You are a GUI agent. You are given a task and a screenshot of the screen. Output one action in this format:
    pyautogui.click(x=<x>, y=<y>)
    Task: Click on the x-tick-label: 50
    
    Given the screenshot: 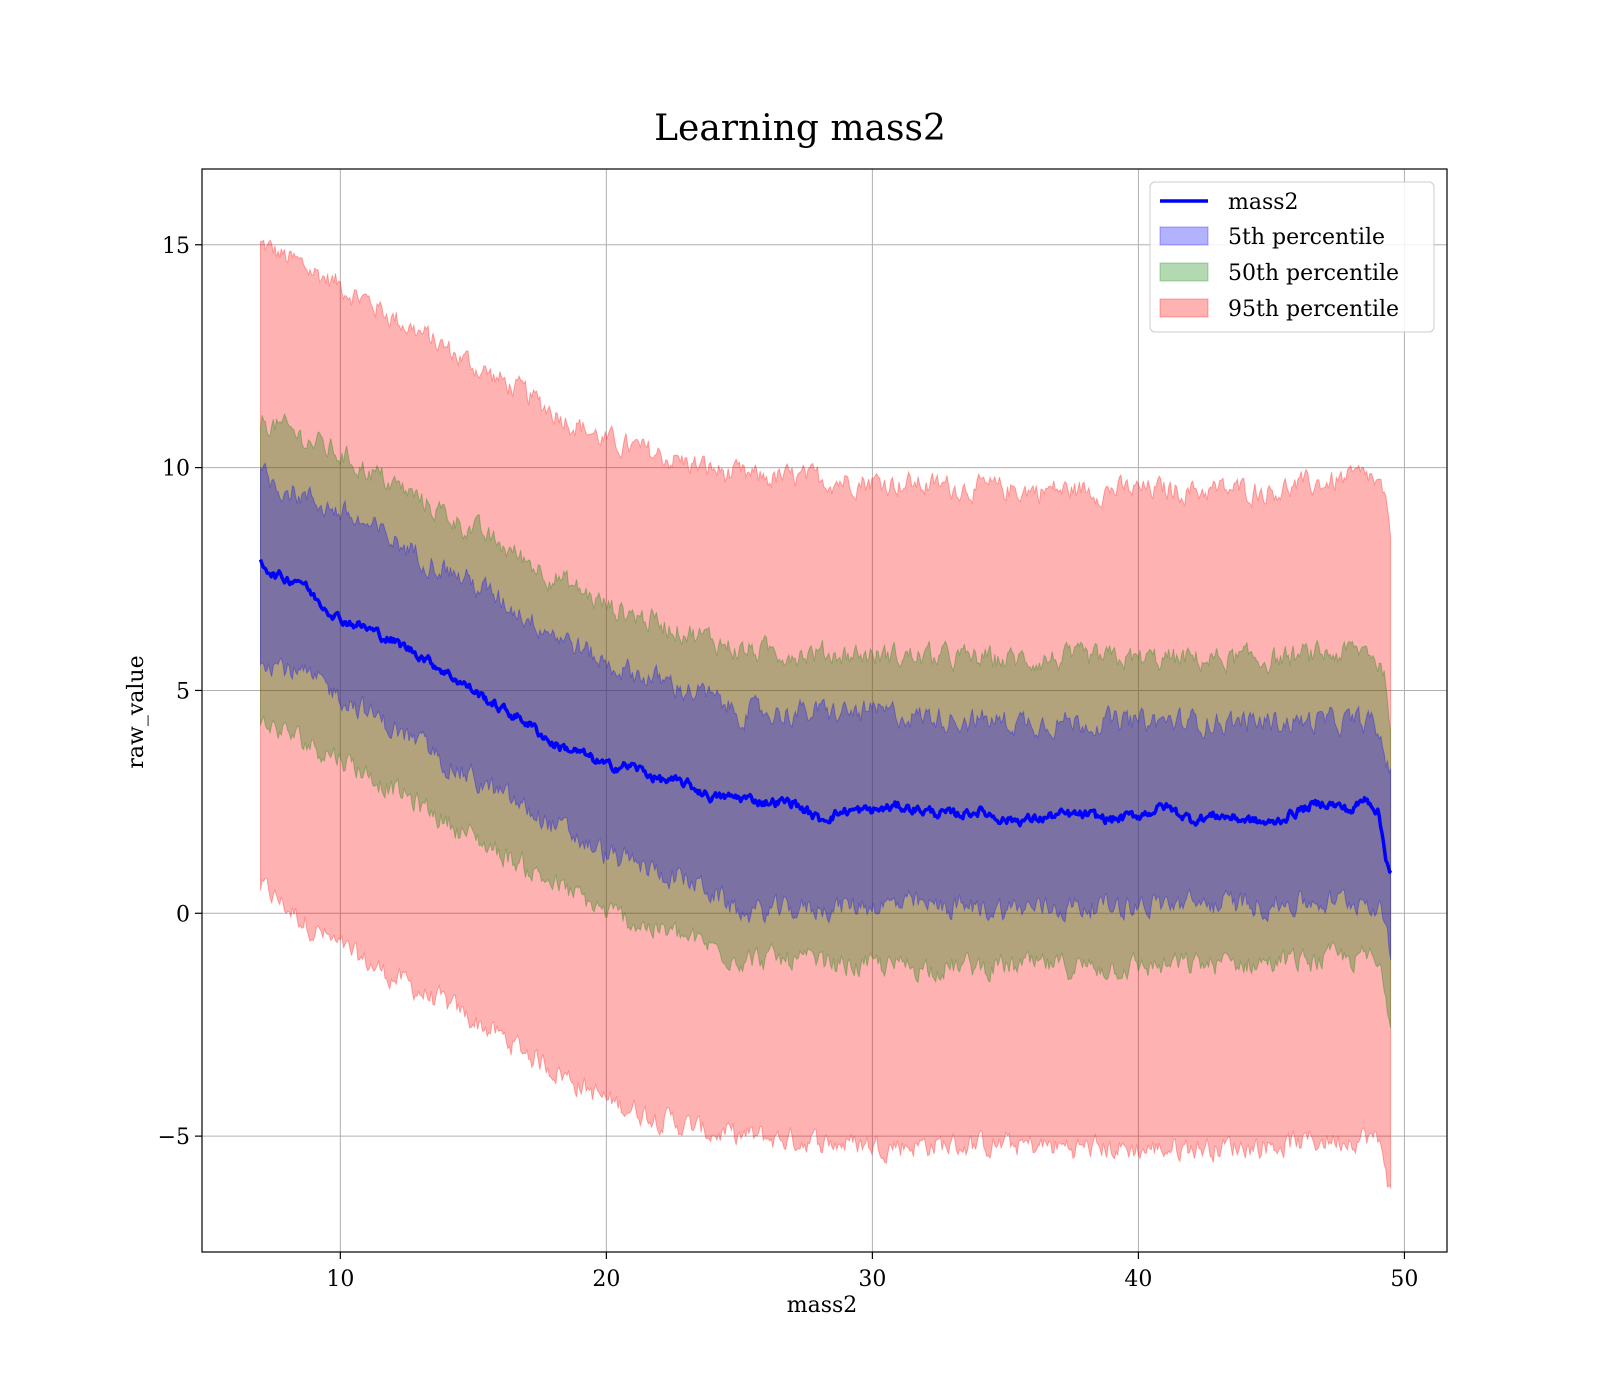 What is the action you would take?
    pyautogui.click(x=1404, y=1279)
    